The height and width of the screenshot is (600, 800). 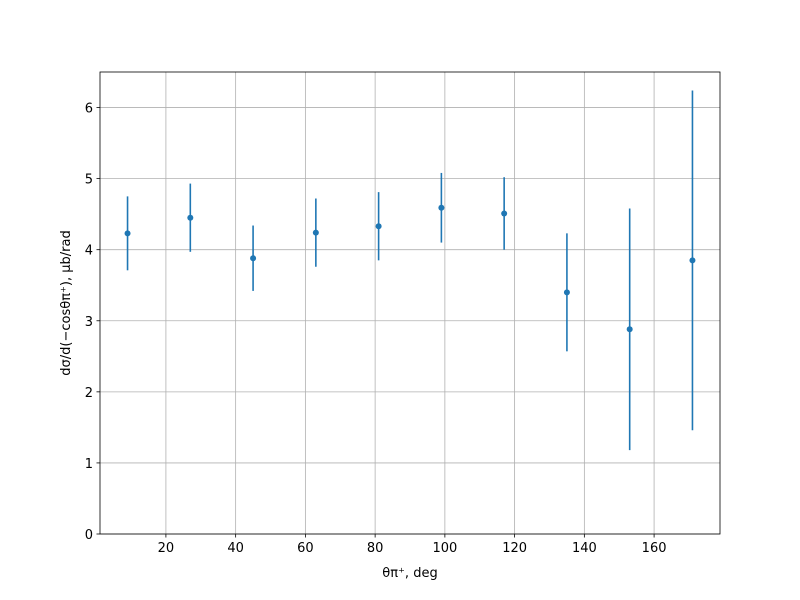 I want to click on x-tick-label: 140, so click(x=584, y=548).